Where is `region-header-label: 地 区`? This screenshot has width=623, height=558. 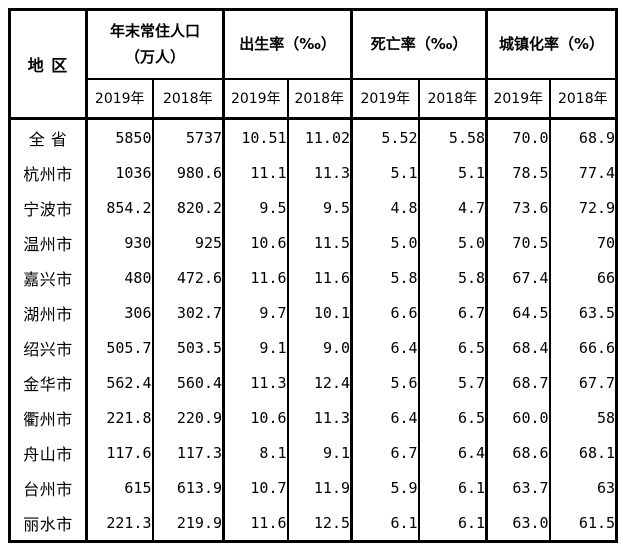
region-header-label: 地 区 is located at coordinates (48, 65).